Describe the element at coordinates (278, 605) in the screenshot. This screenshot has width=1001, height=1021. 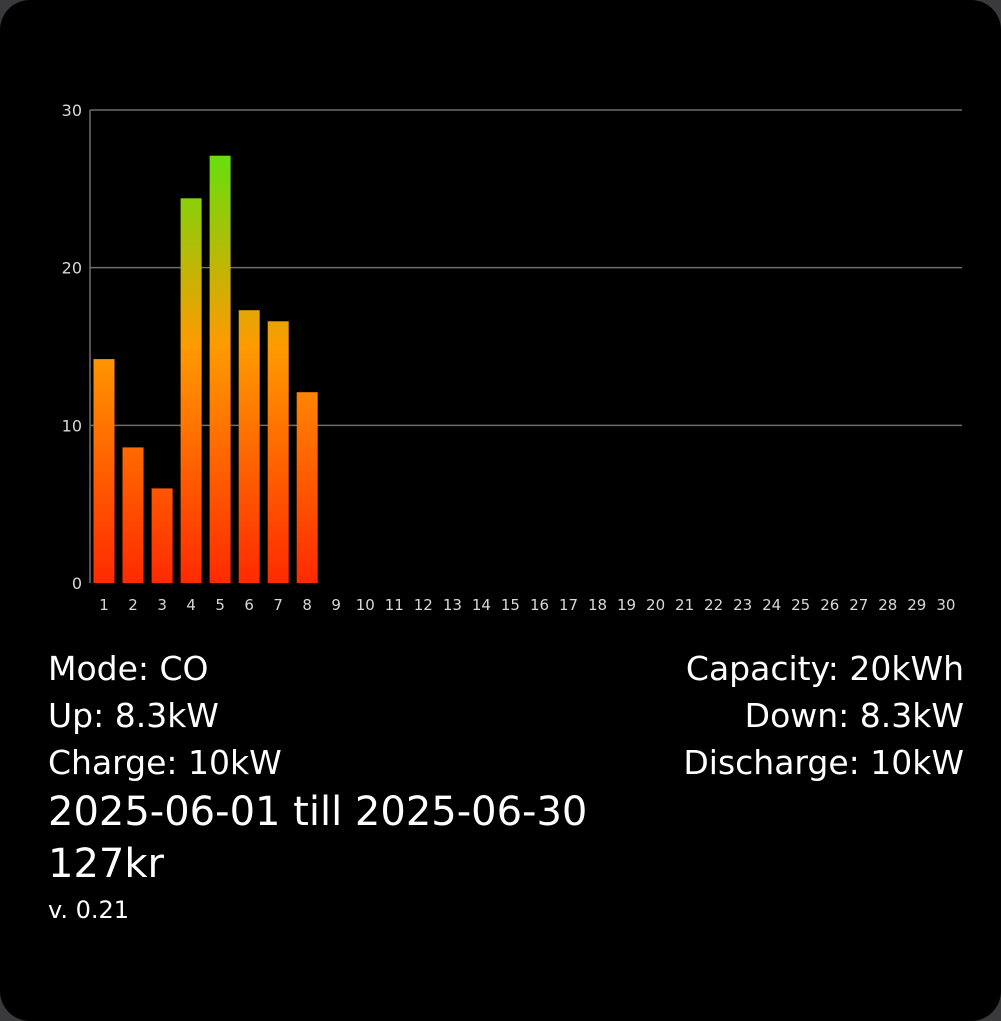
I see `x-tick-label: 7` at that location.